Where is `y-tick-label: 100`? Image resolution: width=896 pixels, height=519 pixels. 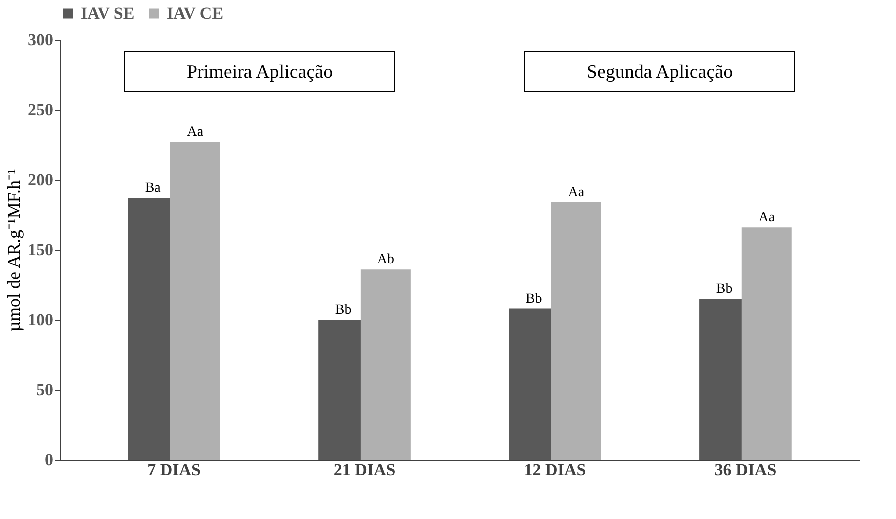 y-tick-label: 100 is located at coordinates (41, 320).